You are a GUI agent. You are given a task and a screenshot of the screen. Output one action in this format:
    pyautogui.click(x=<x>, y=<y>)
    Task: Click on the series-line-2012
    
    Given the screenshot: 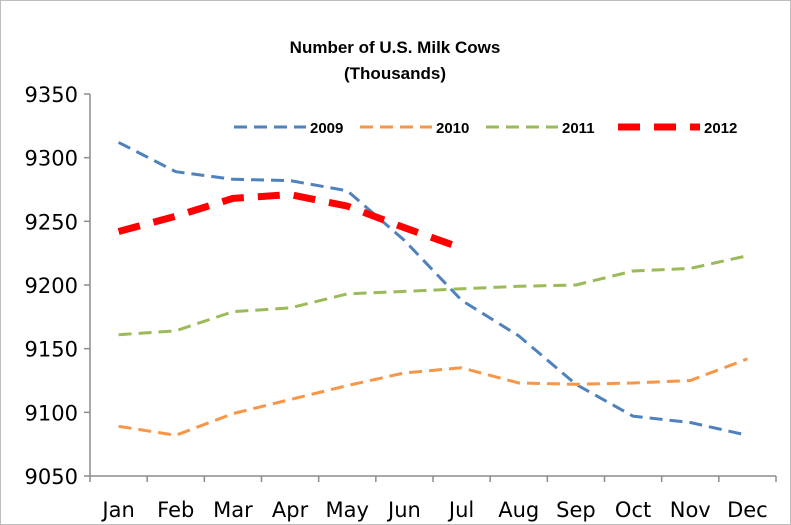 What is the action you would take?
    pyautogui.click(x=290, y=221)
    